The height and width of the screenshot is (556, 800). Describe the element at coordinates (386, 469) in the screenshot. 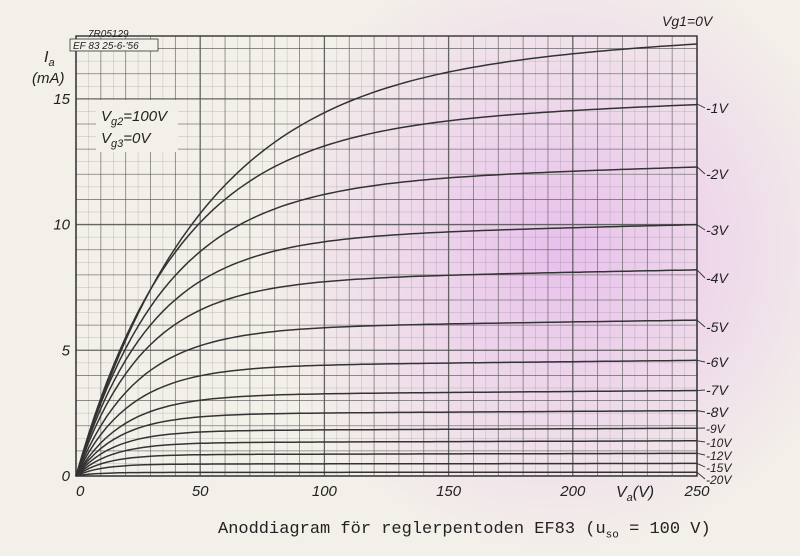

I see `curve-15v` at that location.